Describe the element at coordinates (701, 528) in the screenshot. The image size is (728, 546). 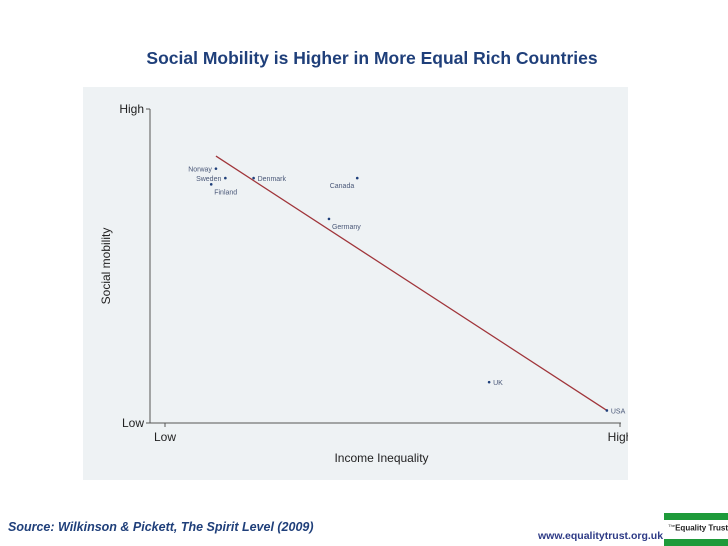
I see `logo-name: Equality Trust` at that location.